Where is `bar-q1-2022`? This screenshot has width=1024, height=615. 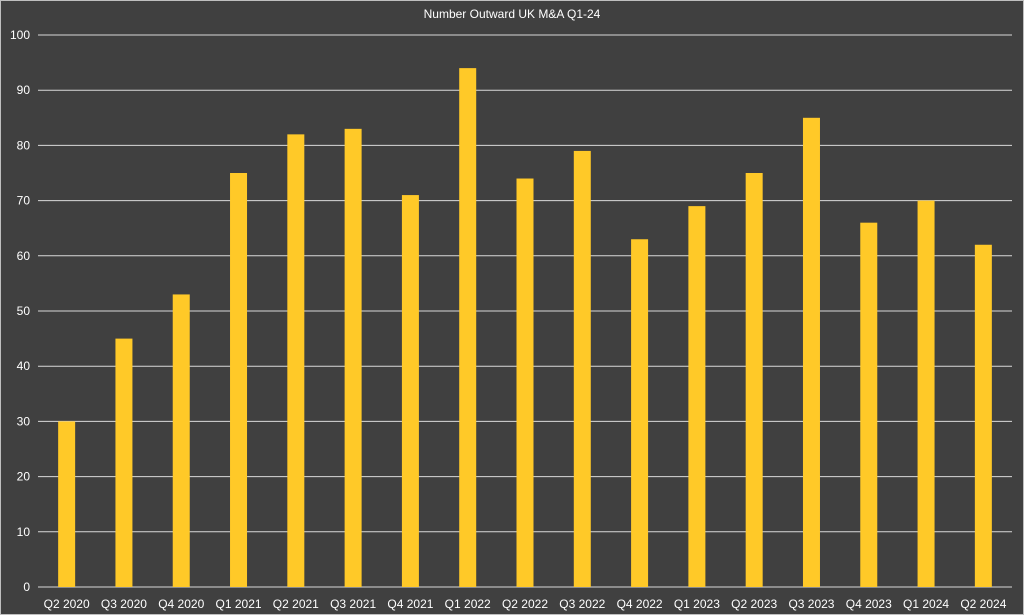 bar-q1-2022 is located at coordinates (468, 328).